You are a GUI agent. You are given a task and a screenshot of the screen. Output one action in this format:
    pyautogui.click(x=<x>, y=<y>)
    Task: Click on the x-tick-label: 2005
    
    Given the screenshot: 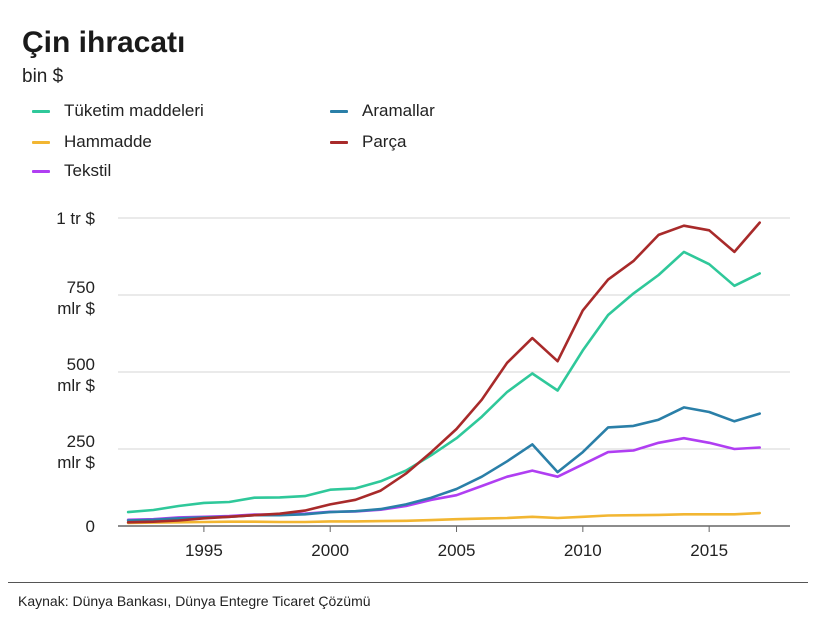 What is the action you would take?
    pyautogui.click(x=457, y=550)
    